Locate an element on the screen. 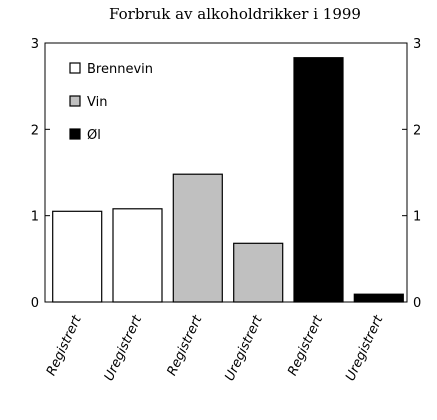 Image resolution: width=437 pixels, height=420 pixels. y-axis-right: 0 1 2 3 is located at coordinates (411, 174).